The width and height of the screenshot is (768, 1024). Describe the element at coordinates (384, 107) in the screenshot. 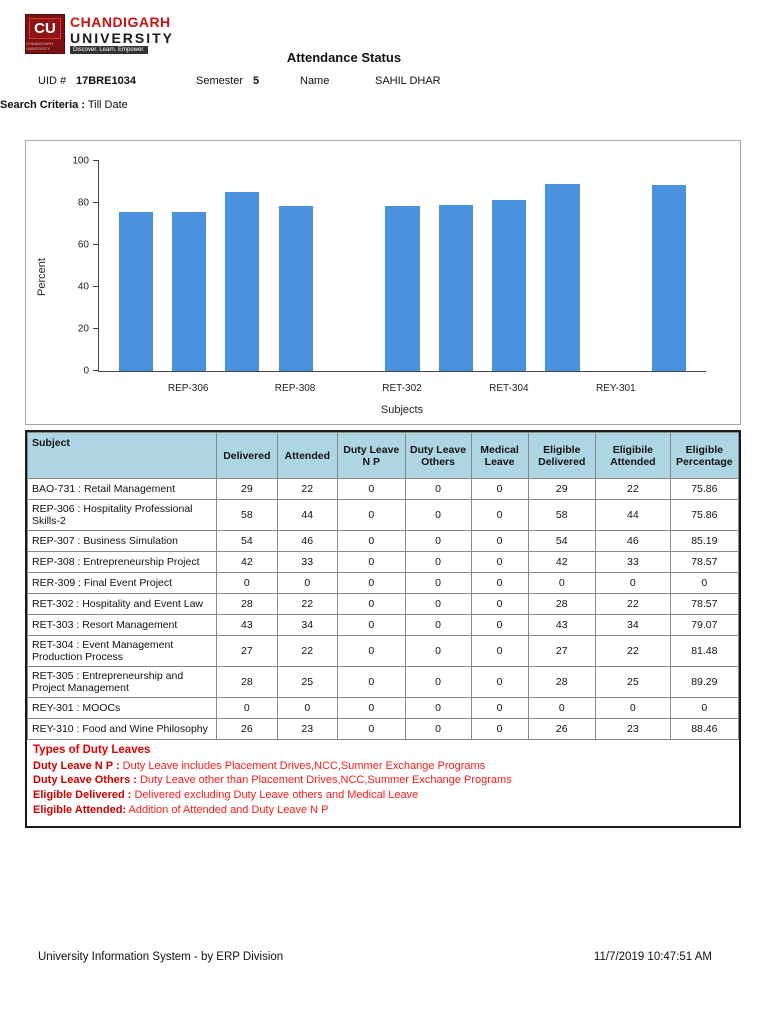

I see `search-criteria-row: Search Criteria : Till Date` at that location.